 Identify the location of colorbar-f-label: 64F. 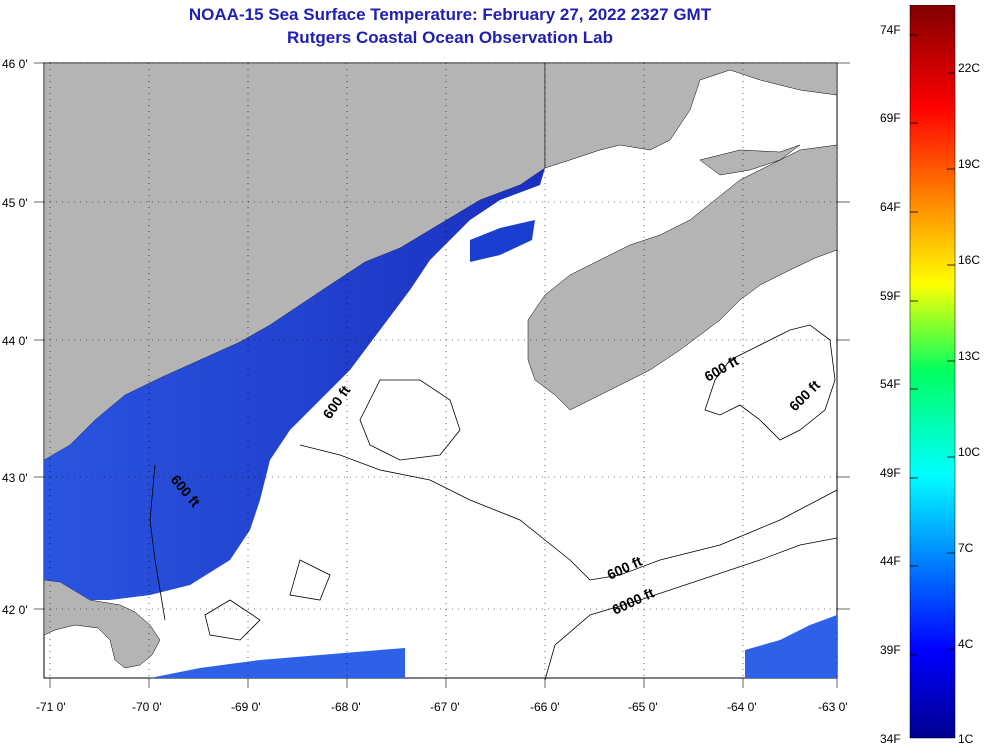
(890, 207).